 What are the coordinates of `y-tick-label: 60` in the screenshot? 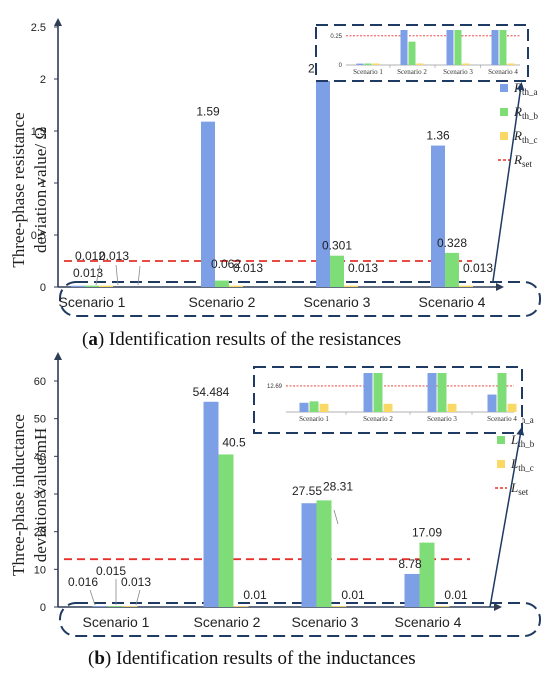 It's located at (40, 382).